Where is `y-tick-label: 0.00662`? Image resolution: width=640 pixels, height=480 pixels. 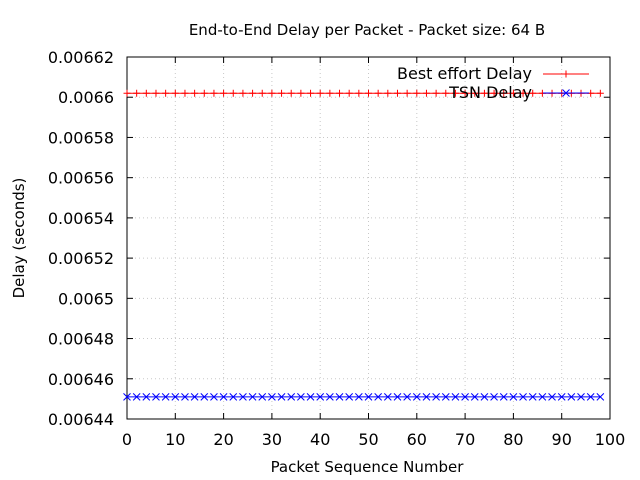 y-tick-label: 0.00662 is located at coordinates (81, 57).